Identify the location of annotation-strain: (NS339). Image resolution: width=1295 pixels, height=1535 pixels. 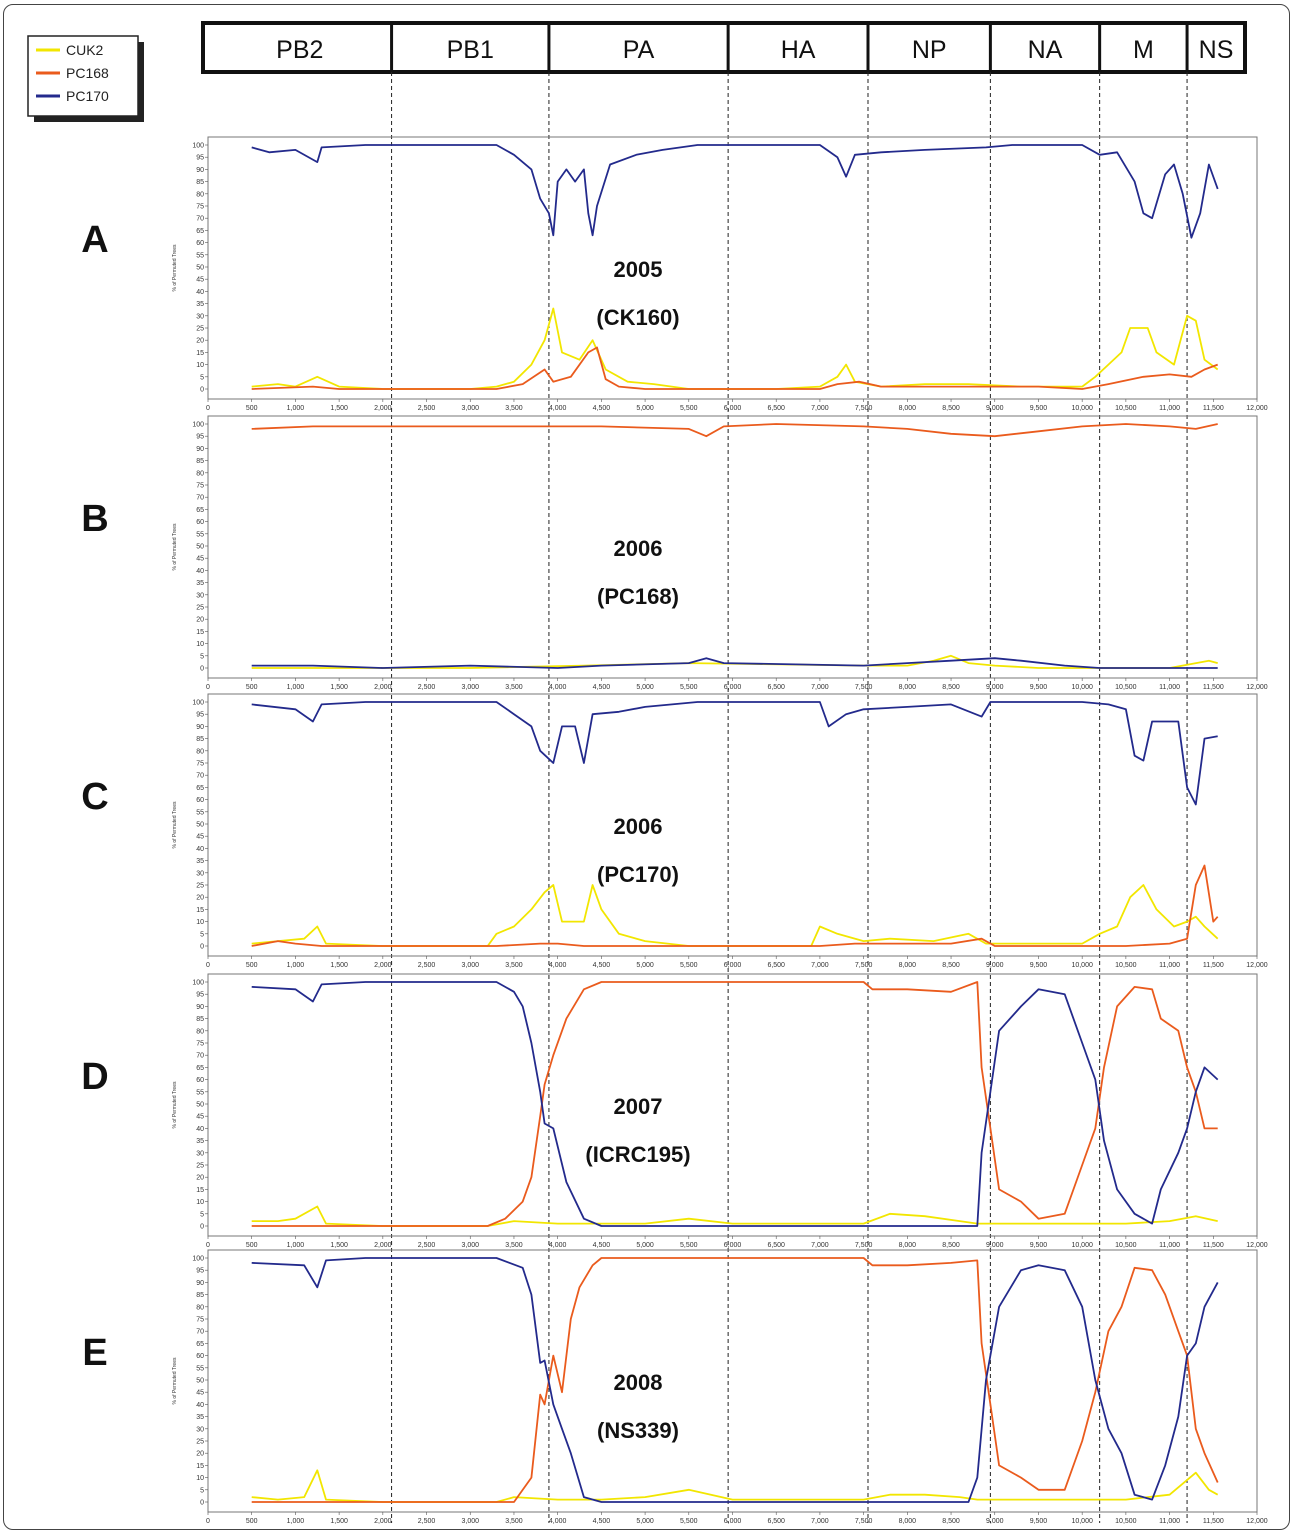
(638, 1430).